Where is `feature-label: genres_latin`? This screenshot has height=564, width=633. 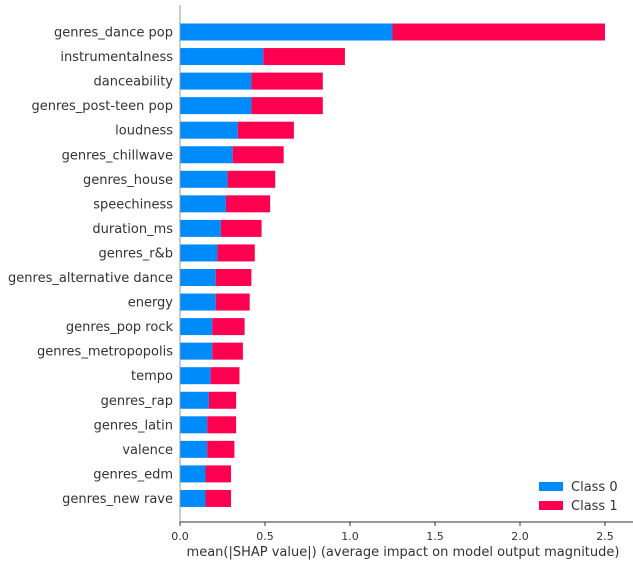
feature-label: genres_latin is located at coordinates (133, 425).